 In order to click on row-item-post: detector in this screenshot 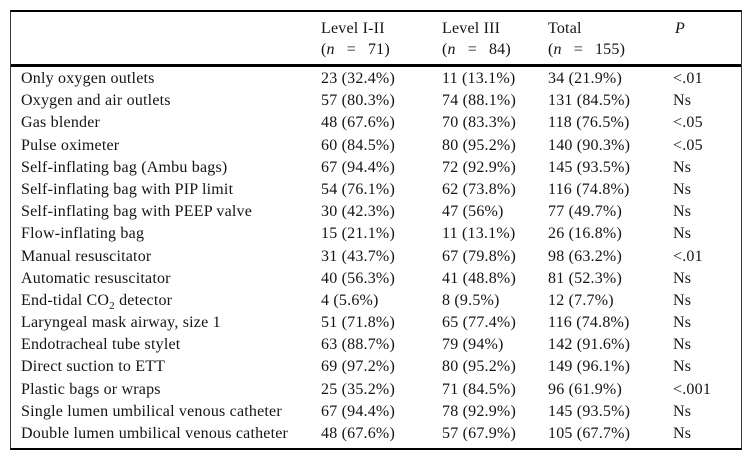, I will do `click(143, 300)`.